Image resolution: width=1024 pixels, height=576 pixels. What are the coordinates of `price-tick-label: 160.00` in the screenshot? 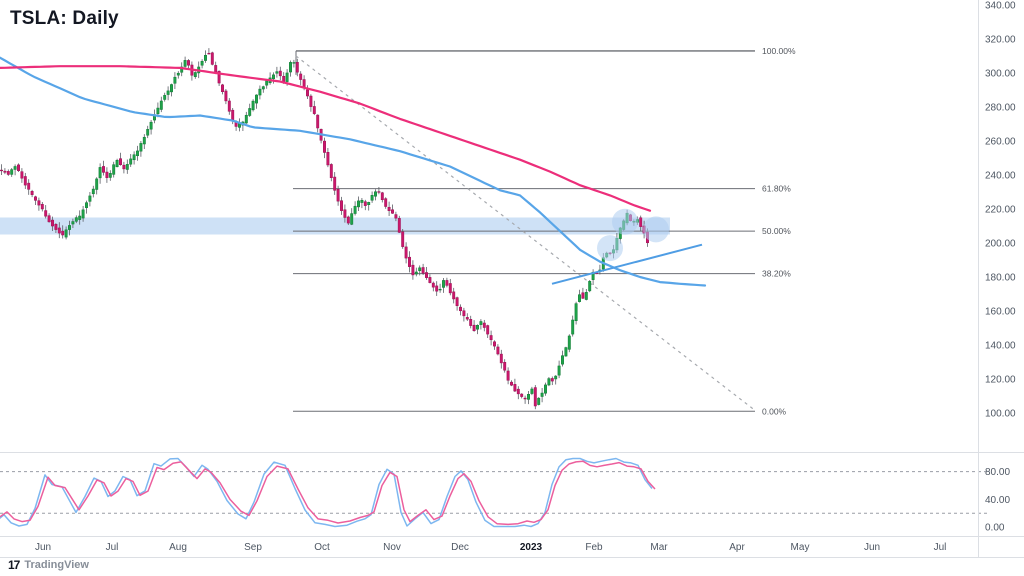 It's located at (1000, 312).